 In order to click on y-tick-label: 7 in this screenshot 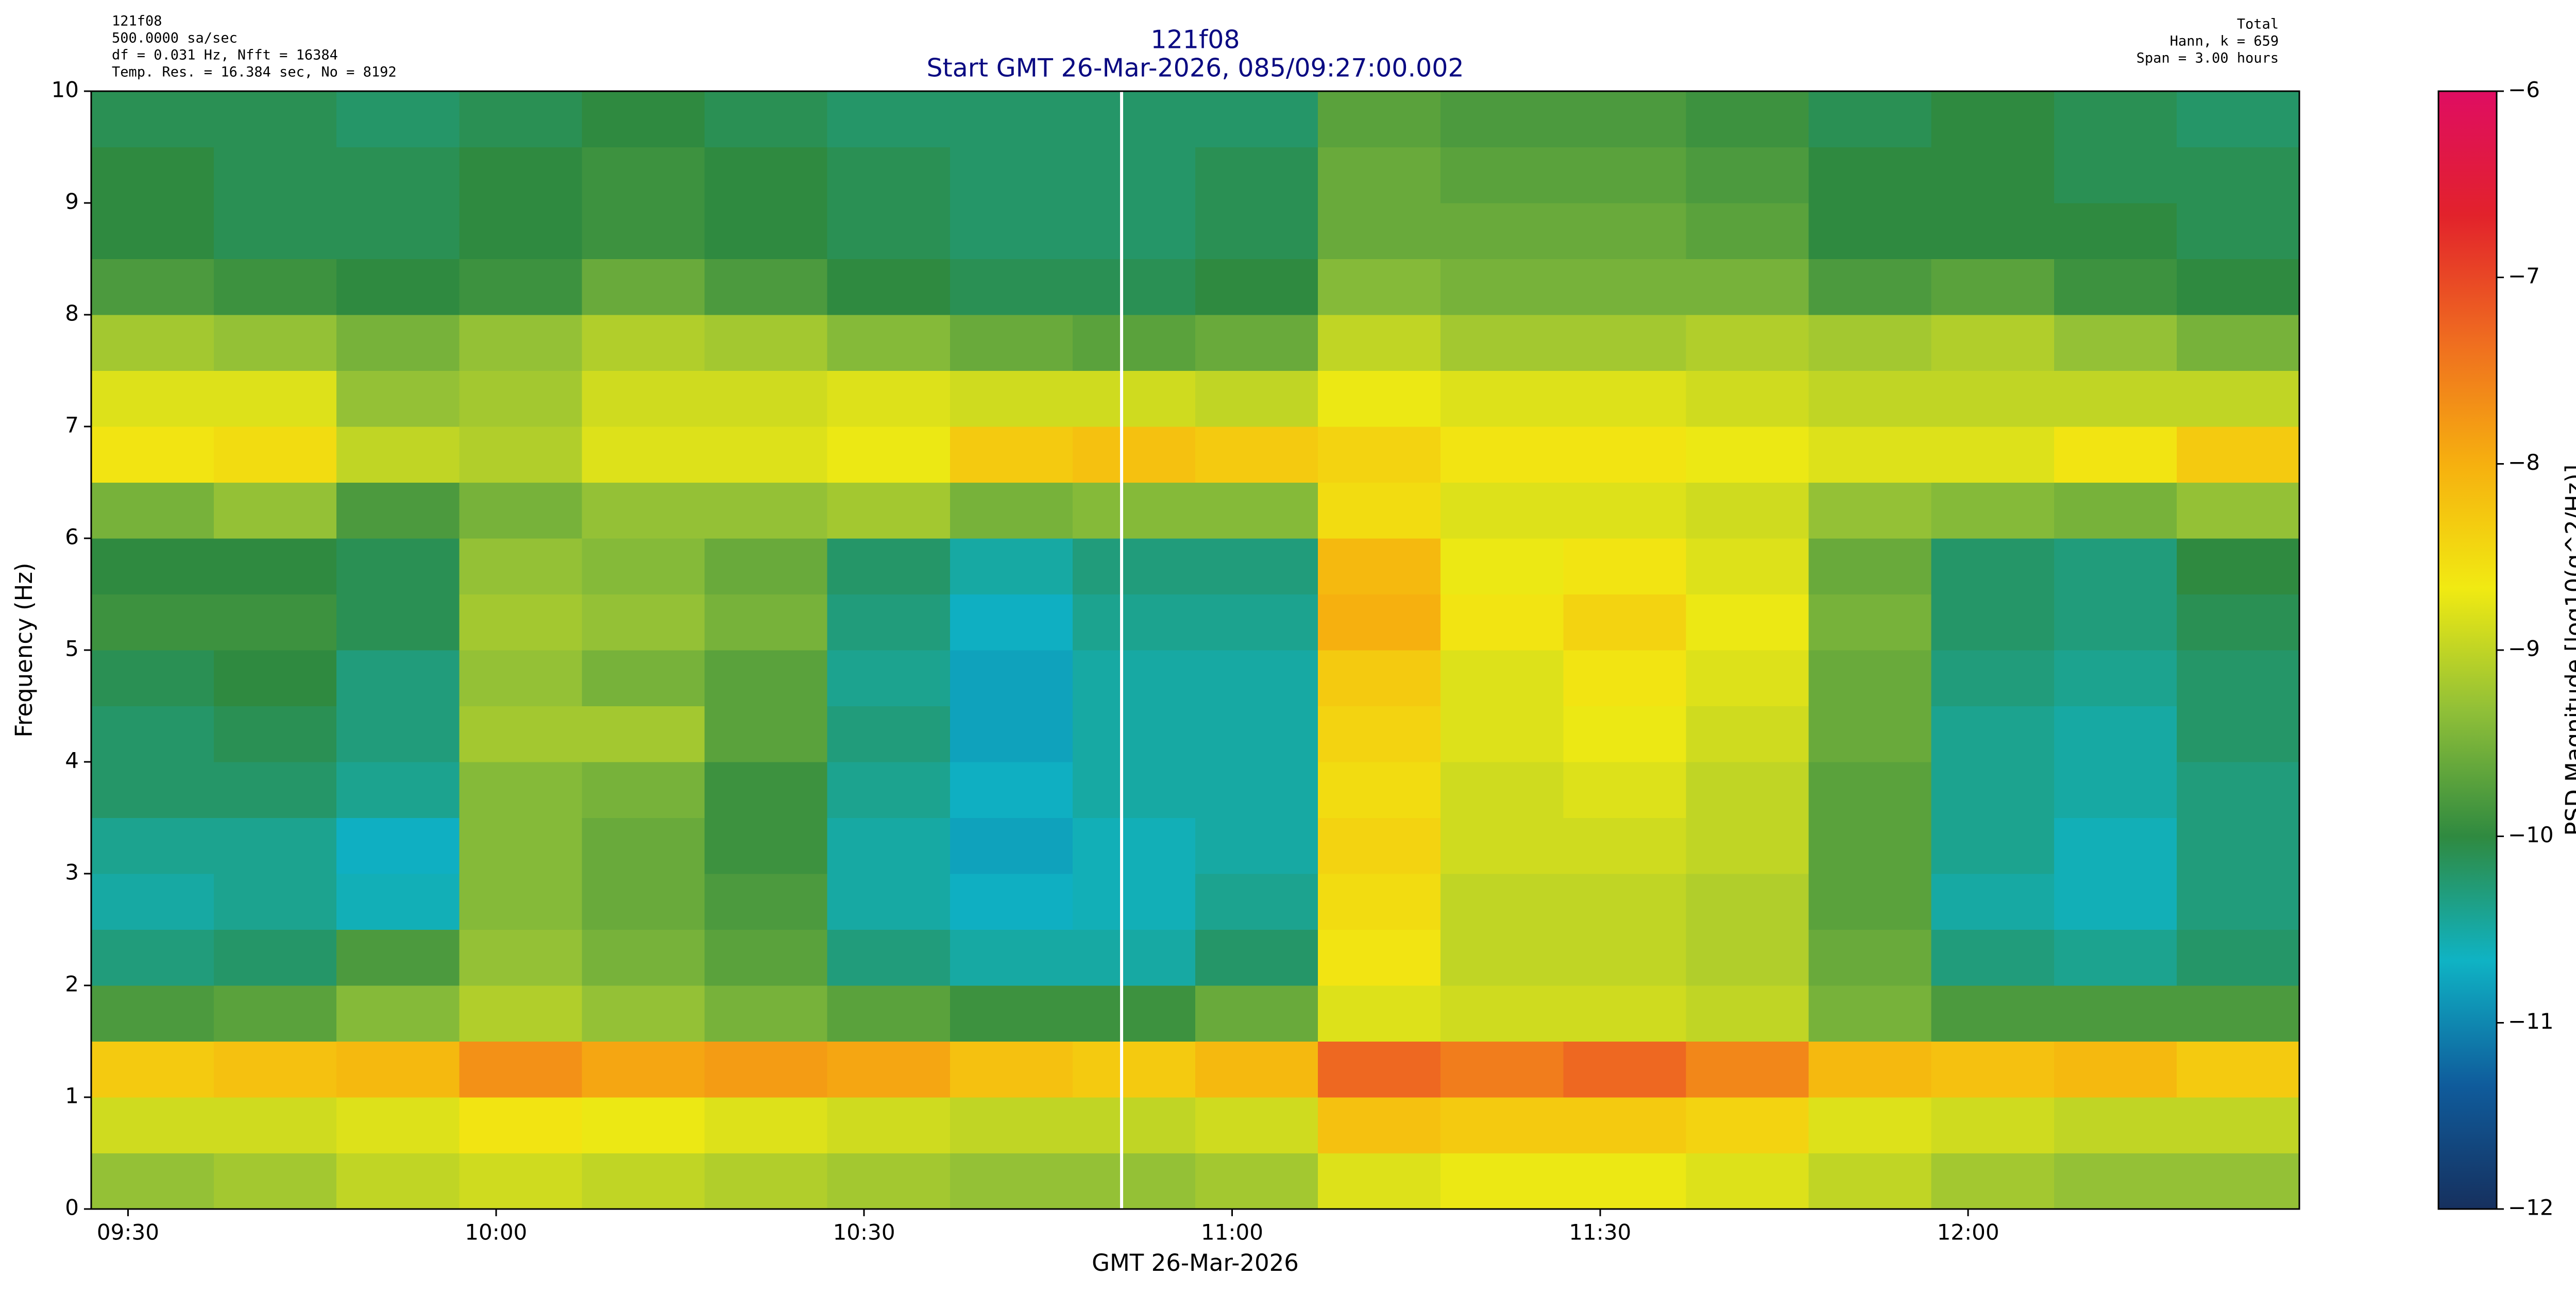, I will do `click(72, 425)`.